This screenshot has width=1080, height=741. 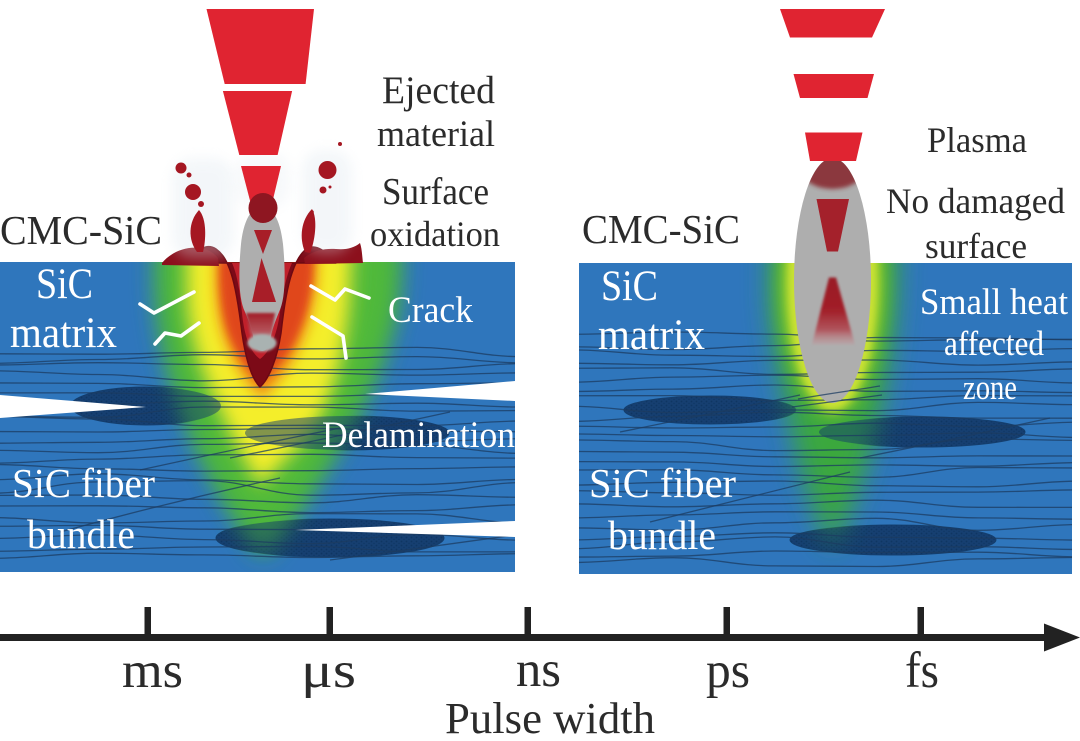 What do you see at coordinates (328, 671) in the screenshot?
I see `svg-text: μs` at bounding box center [328, 671].